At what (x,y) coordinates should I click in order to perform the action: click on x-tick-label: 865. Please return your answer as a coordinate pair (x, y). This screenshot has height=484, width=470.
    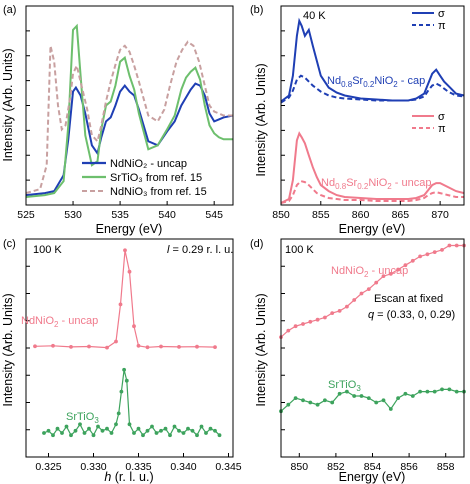
    Looking at the image, I should click on (401, 215).